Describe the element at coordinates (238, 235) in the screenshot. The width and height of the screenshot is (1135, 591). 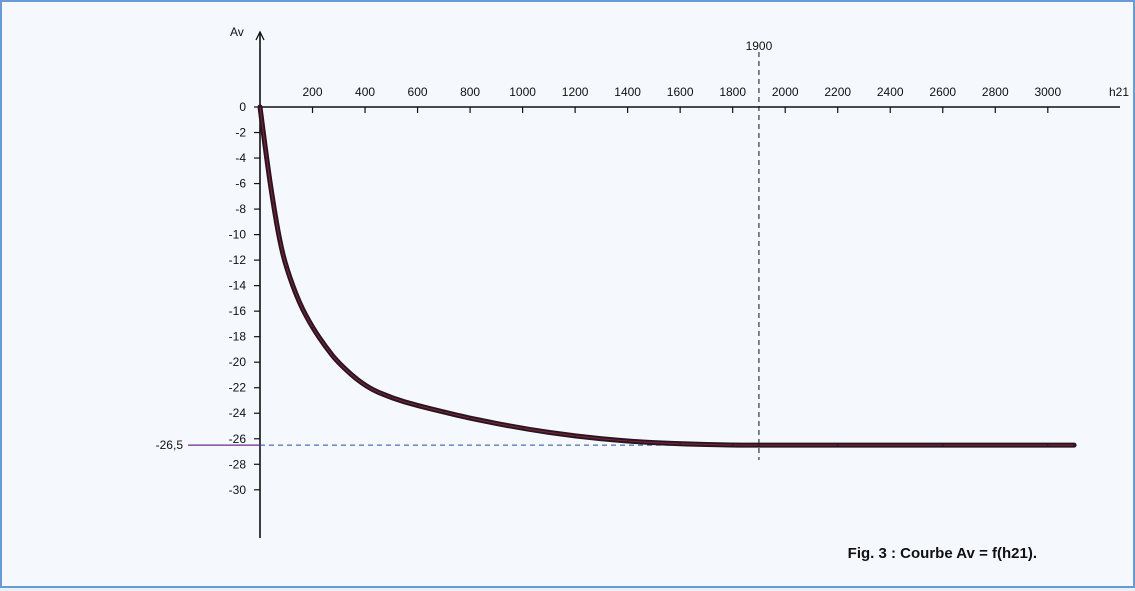
I see `y-tick-label: -10` at that location.